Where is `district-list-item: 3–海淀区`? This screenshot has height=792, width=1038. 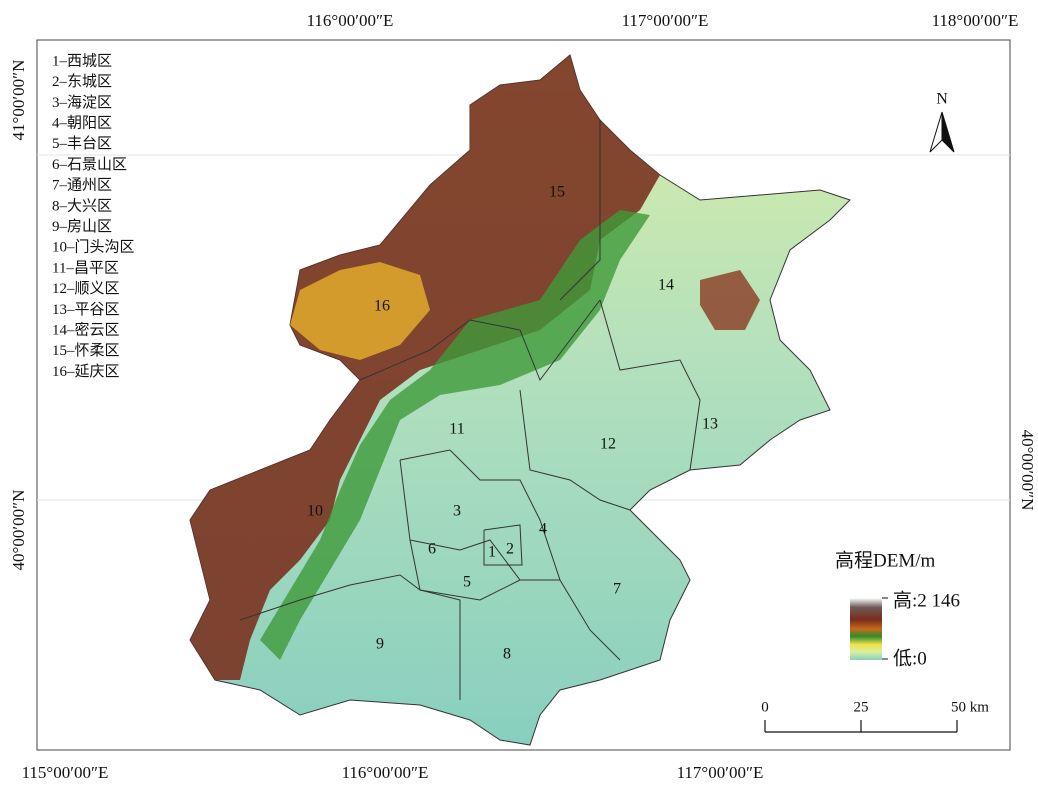 district-list-item: 3–海淀区 is located at coordinates (82, 102).